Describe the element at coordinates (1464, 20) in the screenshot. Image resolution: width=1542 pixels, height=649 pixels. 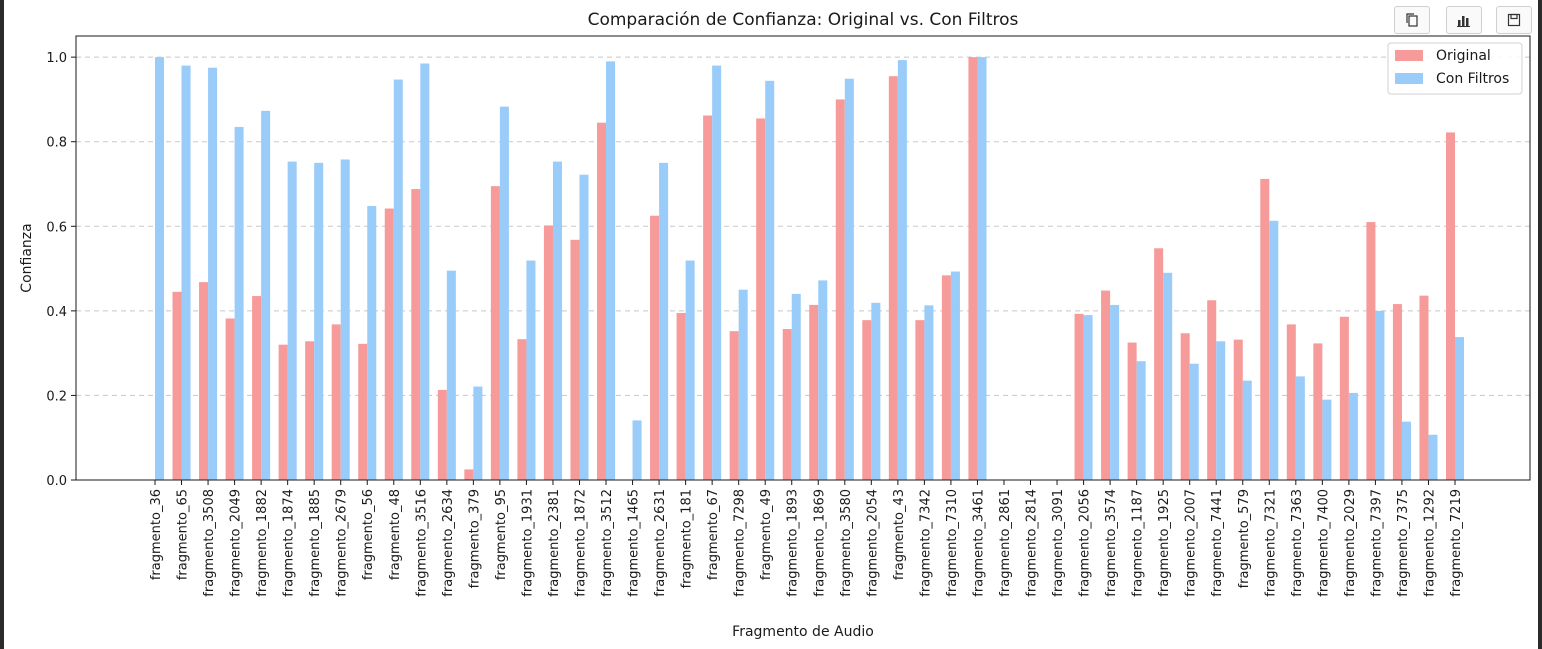
I see `chart-button` at that location.